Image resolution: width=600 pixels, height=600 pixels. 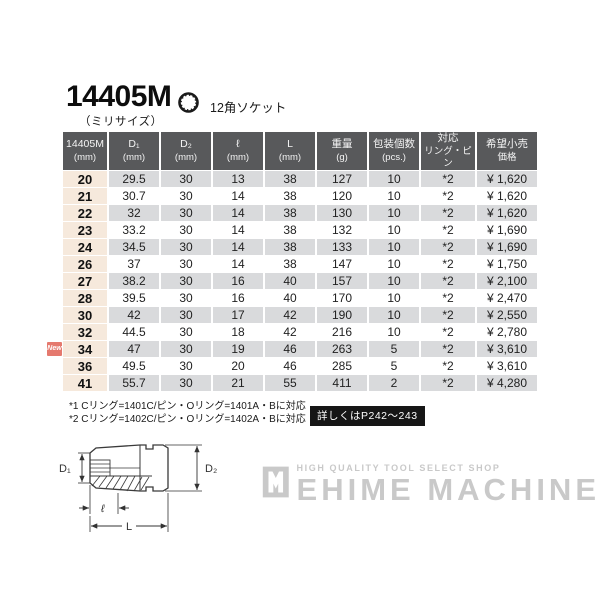 I want to click on cell-price: ¥ 2,100, so click(x=507, y=281).